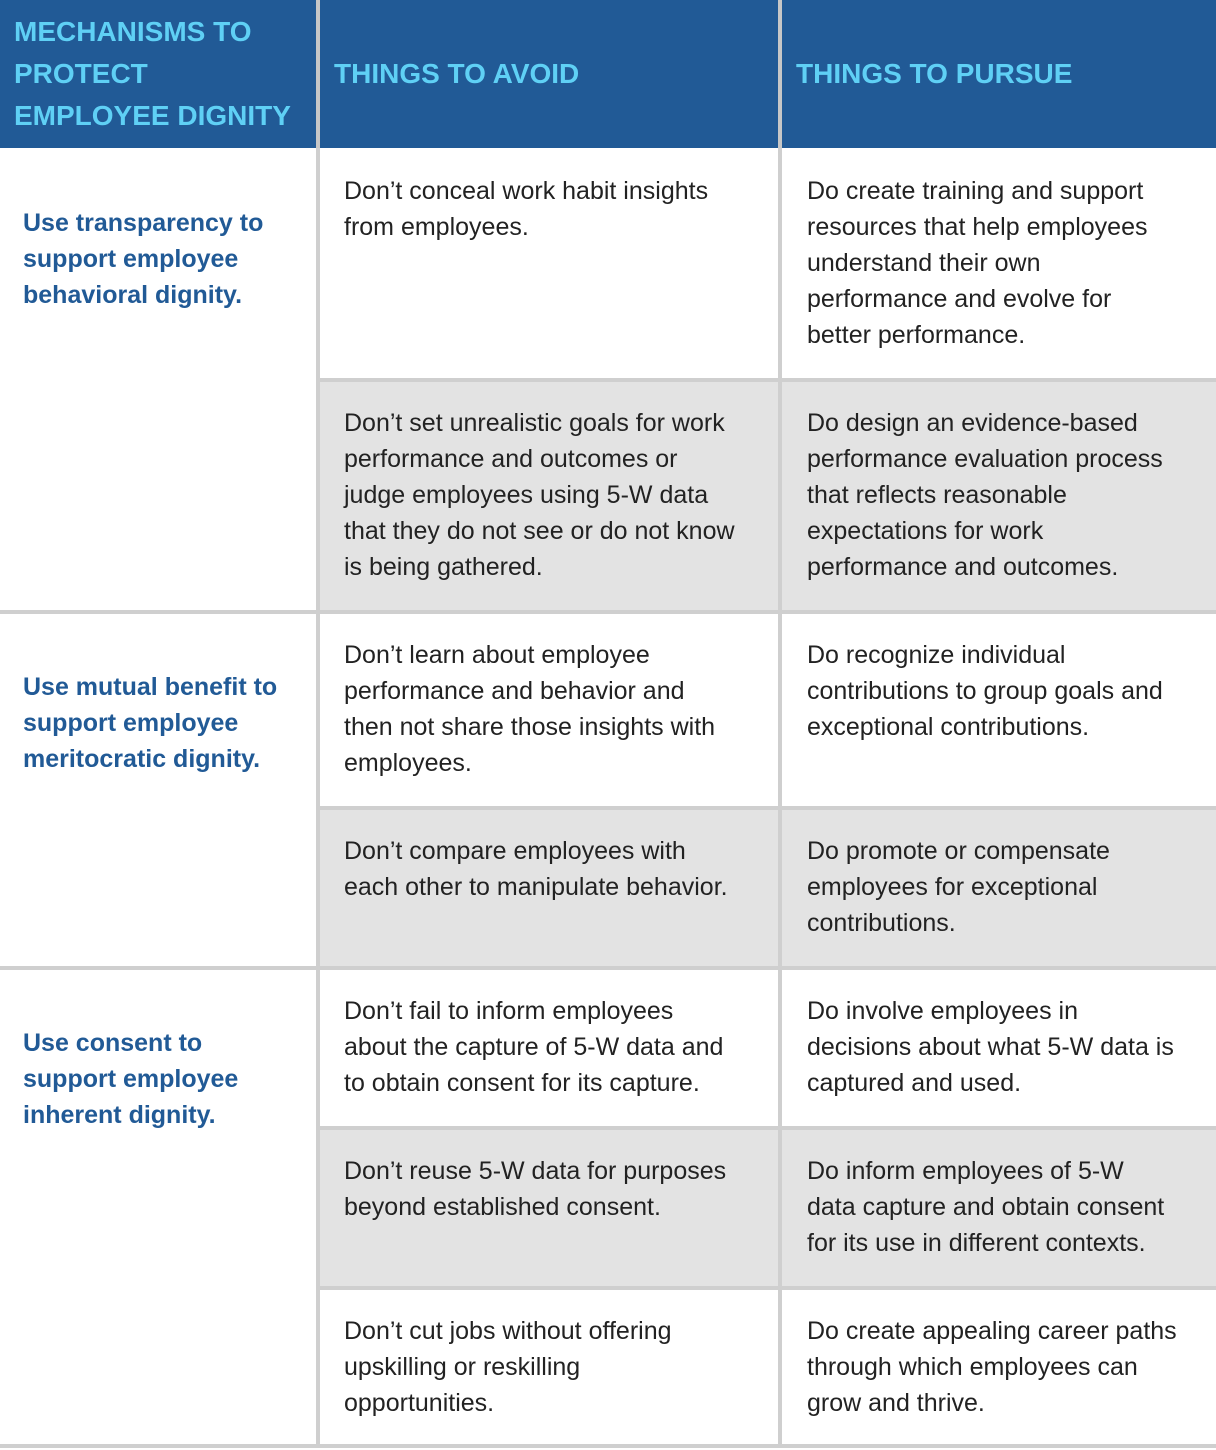 The width and height of the screenshot is (1216, 1450). I want to click on cell-line: Don’t set unrealistic goals for work, so click(534, 423).